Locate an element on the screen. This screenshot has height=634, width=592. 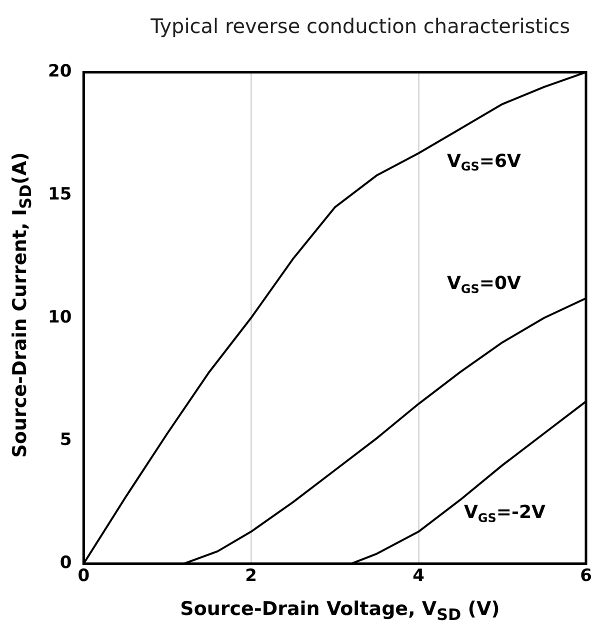
y-tick-label: 10 is located at coordinates (60, 317).